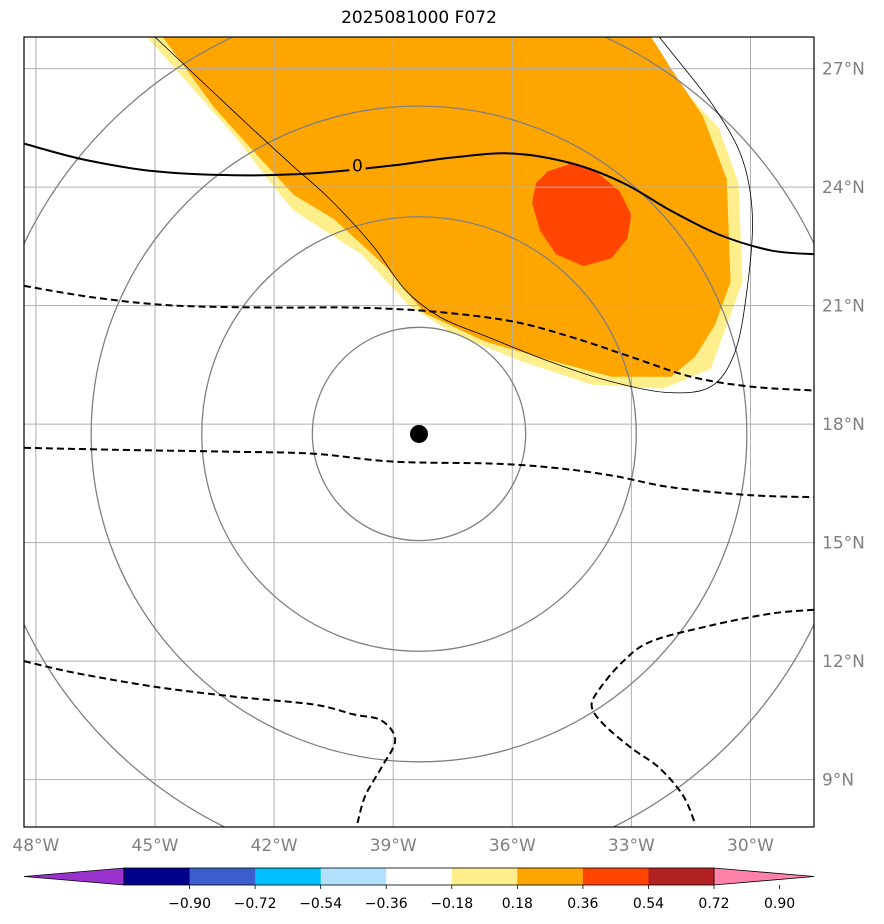 This screenshot has width=884, height=924. I want to click on latitude-label: 18°N, so click(843, 425).